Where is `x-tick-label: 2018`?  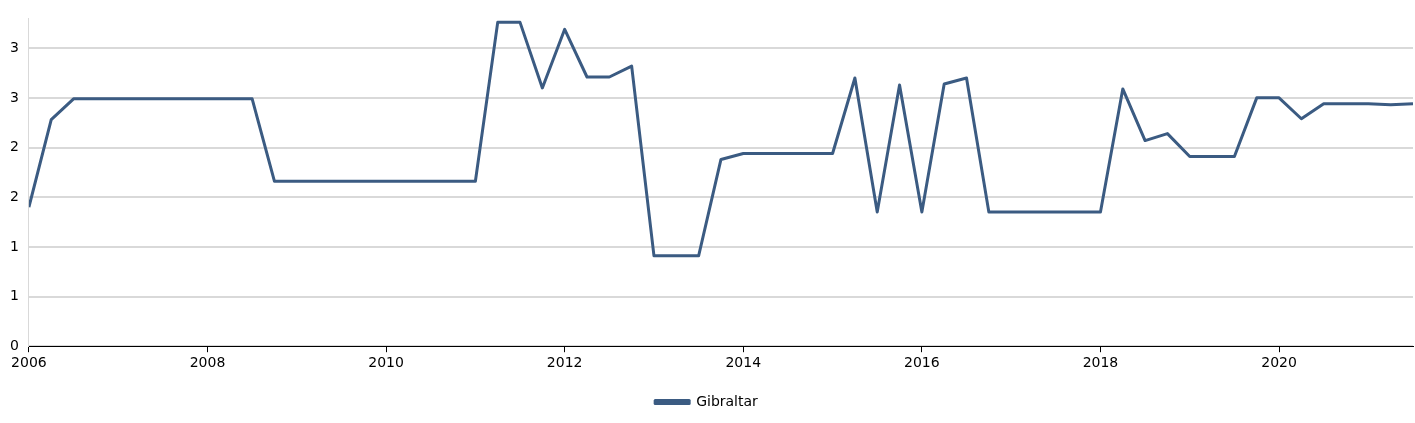
x-tick-label: 2018 is located at coordinates (1100, 362).